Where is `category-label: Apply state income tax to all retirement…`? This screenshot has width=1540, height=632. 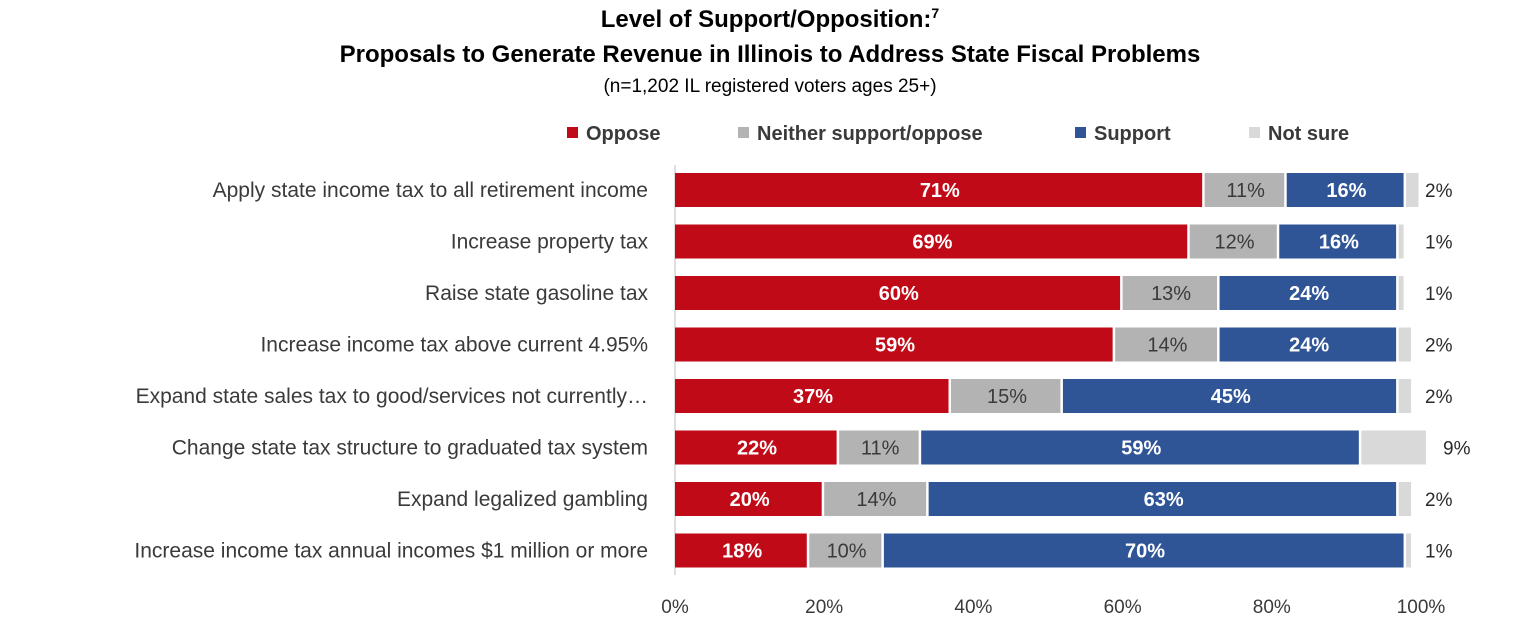 category-label: Apply state income tax to all retirement… is located at coordinates (430, 190).